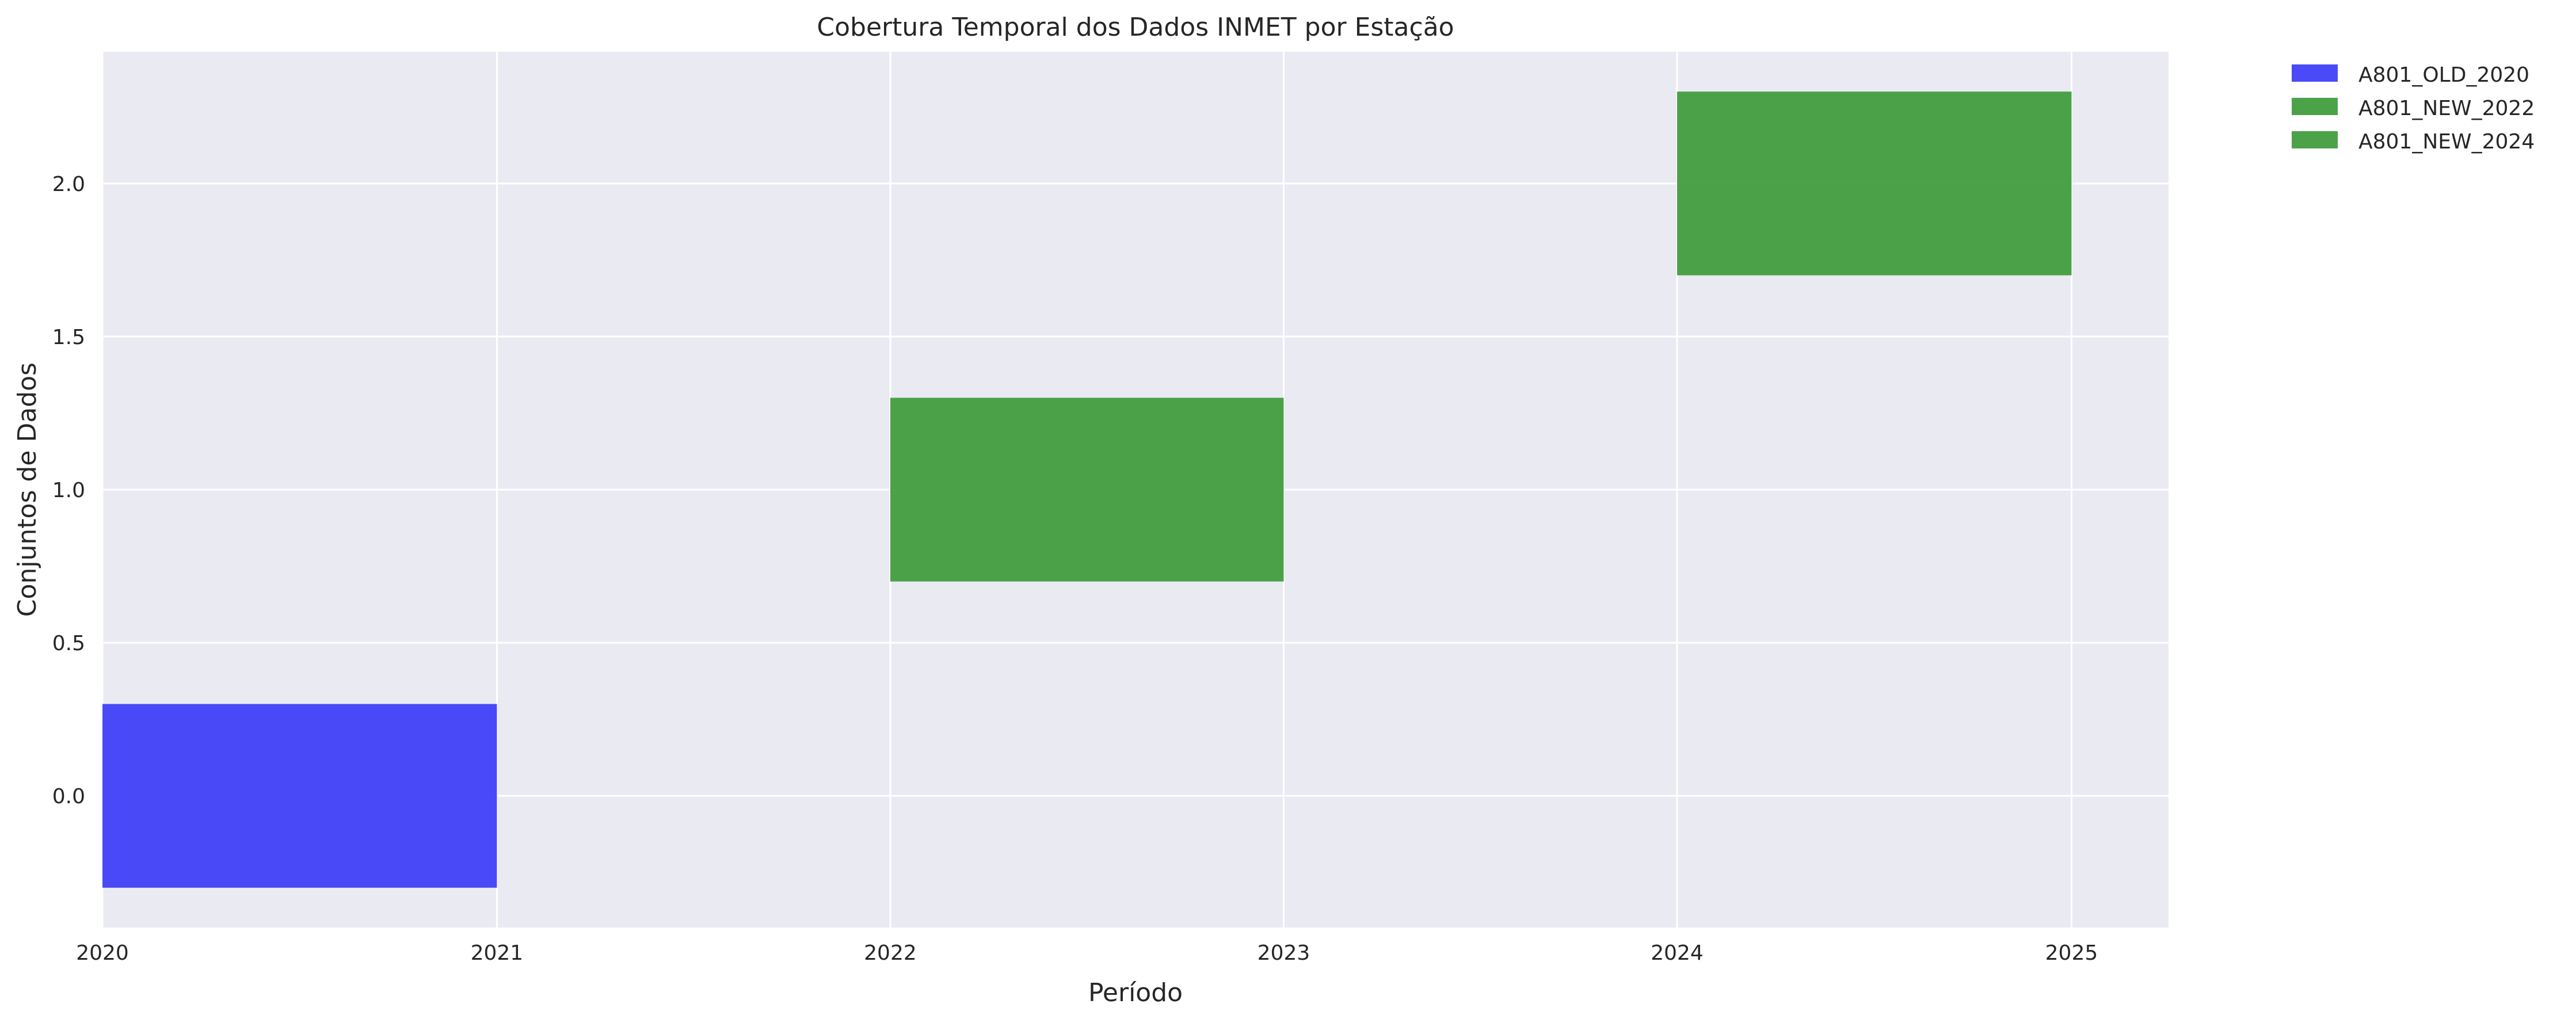 The width and height of the screenshot is (2576, 1019). I want to click on bar-a801-new-2024, so click(1874, 183).